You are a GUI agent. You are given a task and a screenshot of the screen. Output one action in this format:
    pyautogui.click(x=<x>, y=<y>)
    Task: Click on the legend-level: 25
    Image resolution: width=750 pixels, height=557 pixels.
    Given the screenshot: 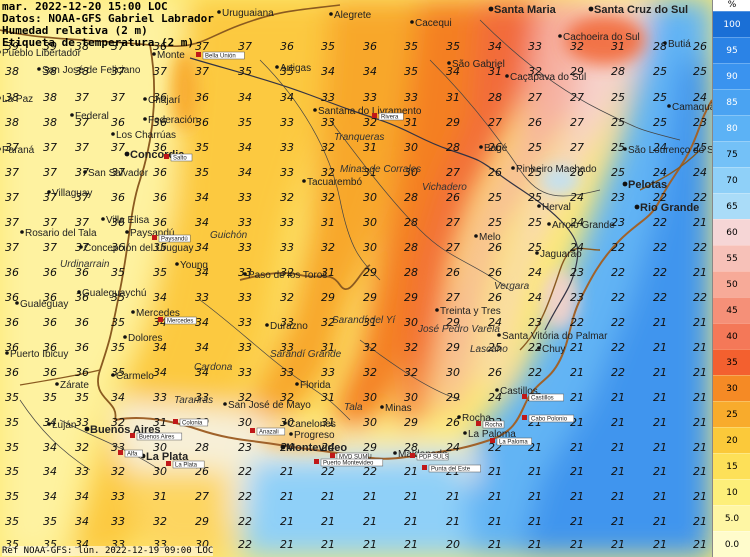 What is the action you would take?
    pyautogui.click(x=731, y=414)
    